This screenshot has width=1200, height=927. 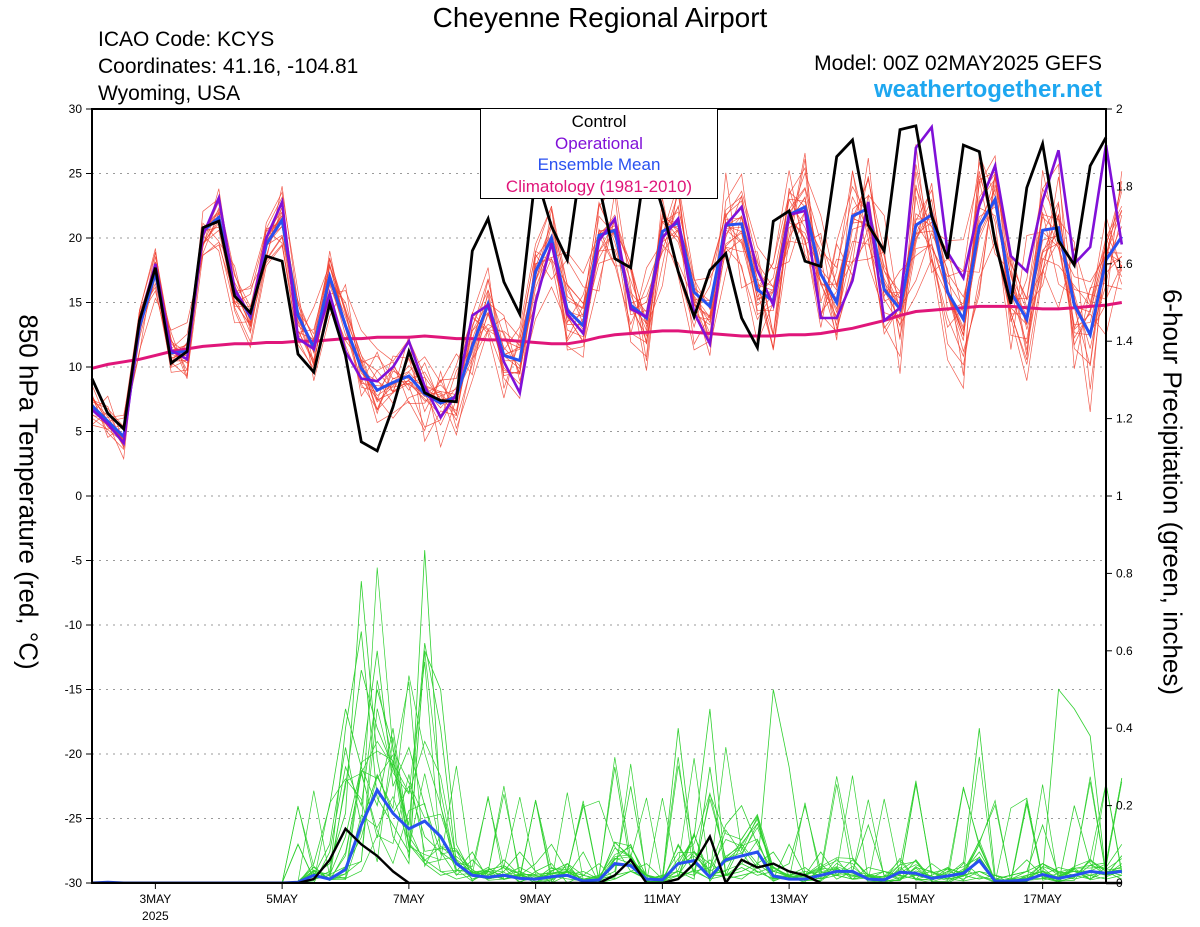 What do you see at coordinates (1119, 496) in the screenshot?
I see `y-right-tick-label: 1` at bounding box center [1119, 496].